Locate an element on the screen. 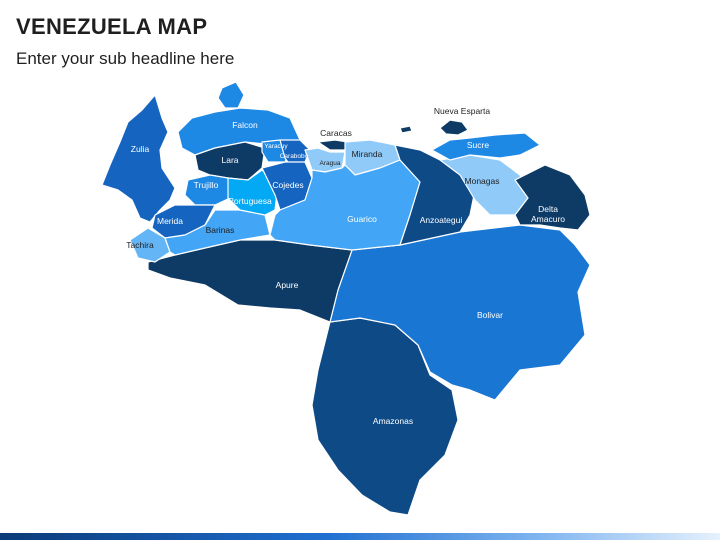  label-delta-amacuro: Delta Amacuro is located at coordinates (548, 214).